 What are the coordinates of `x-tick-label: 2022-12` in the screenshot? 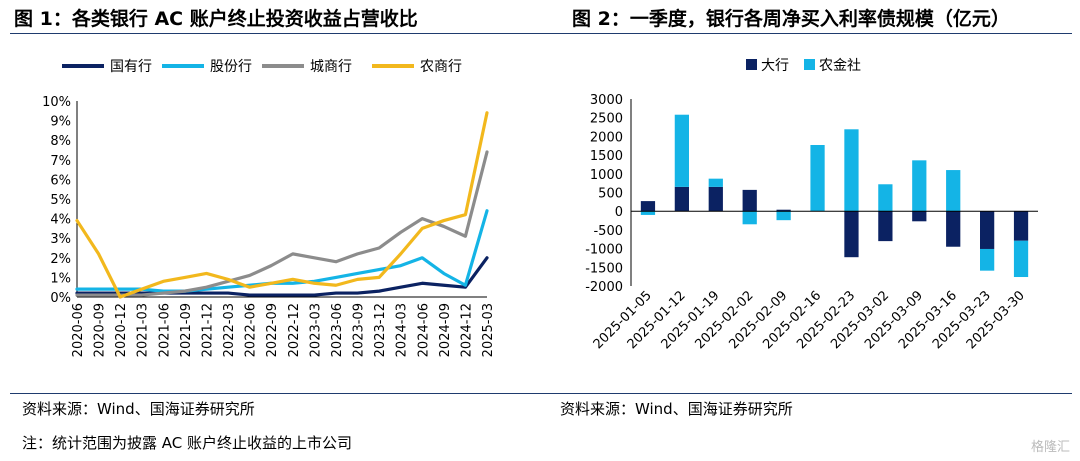 It's located at (294, 330).